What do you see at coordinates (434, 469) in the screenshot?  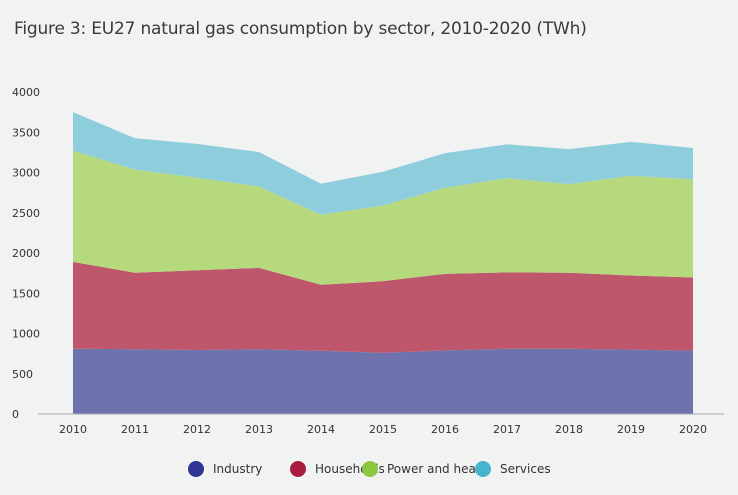 I see `legend-label-power-and-heat: Power and heat` at bounding box center [434, 469].